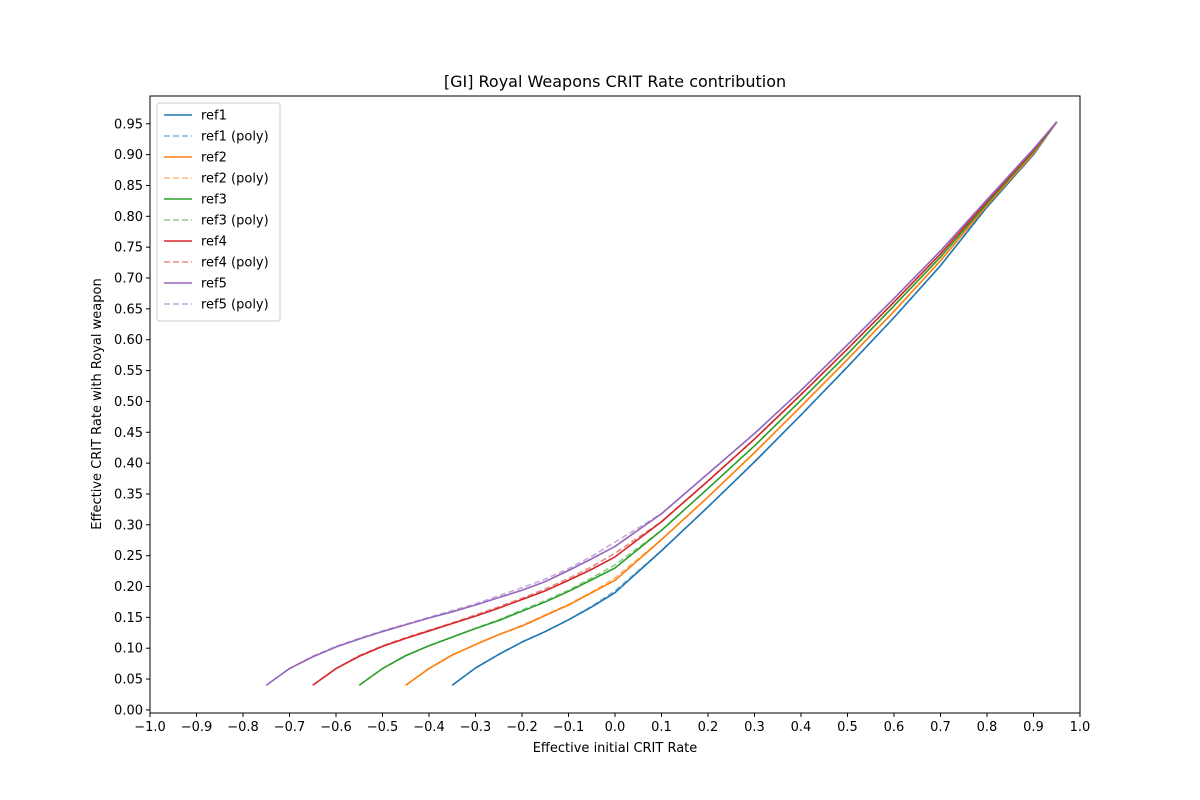  I want to click on y-tick-label: 0.90, so click(128, 155).